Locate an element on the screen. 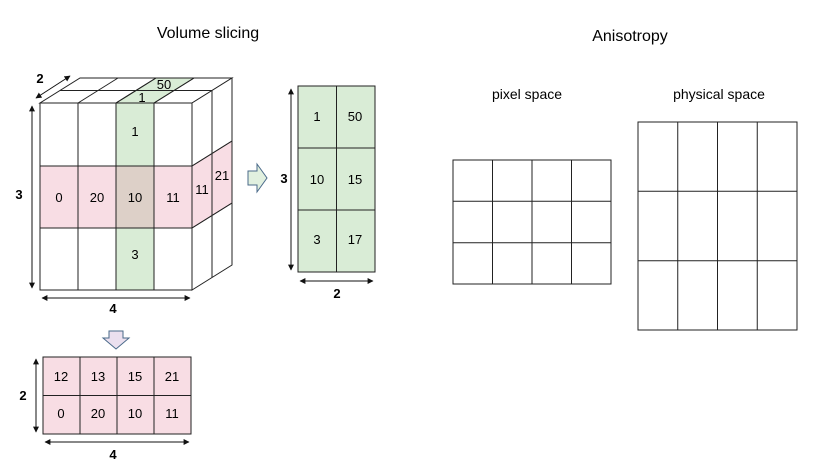 The height and width of the screenshot is (472, 831). cube-width-label: 4 is located at coordinates (113, 308).